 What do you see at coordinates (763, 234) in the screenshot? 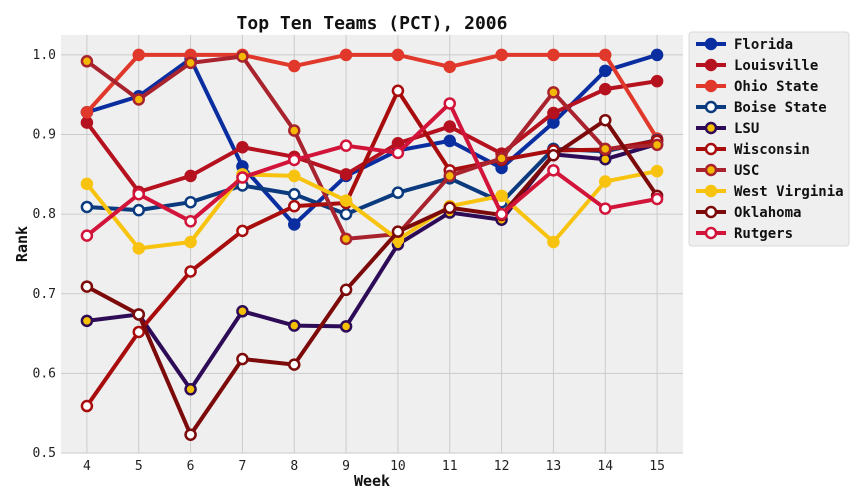
I see `legend-label: Rutgers` at bounding box center [763, 234].